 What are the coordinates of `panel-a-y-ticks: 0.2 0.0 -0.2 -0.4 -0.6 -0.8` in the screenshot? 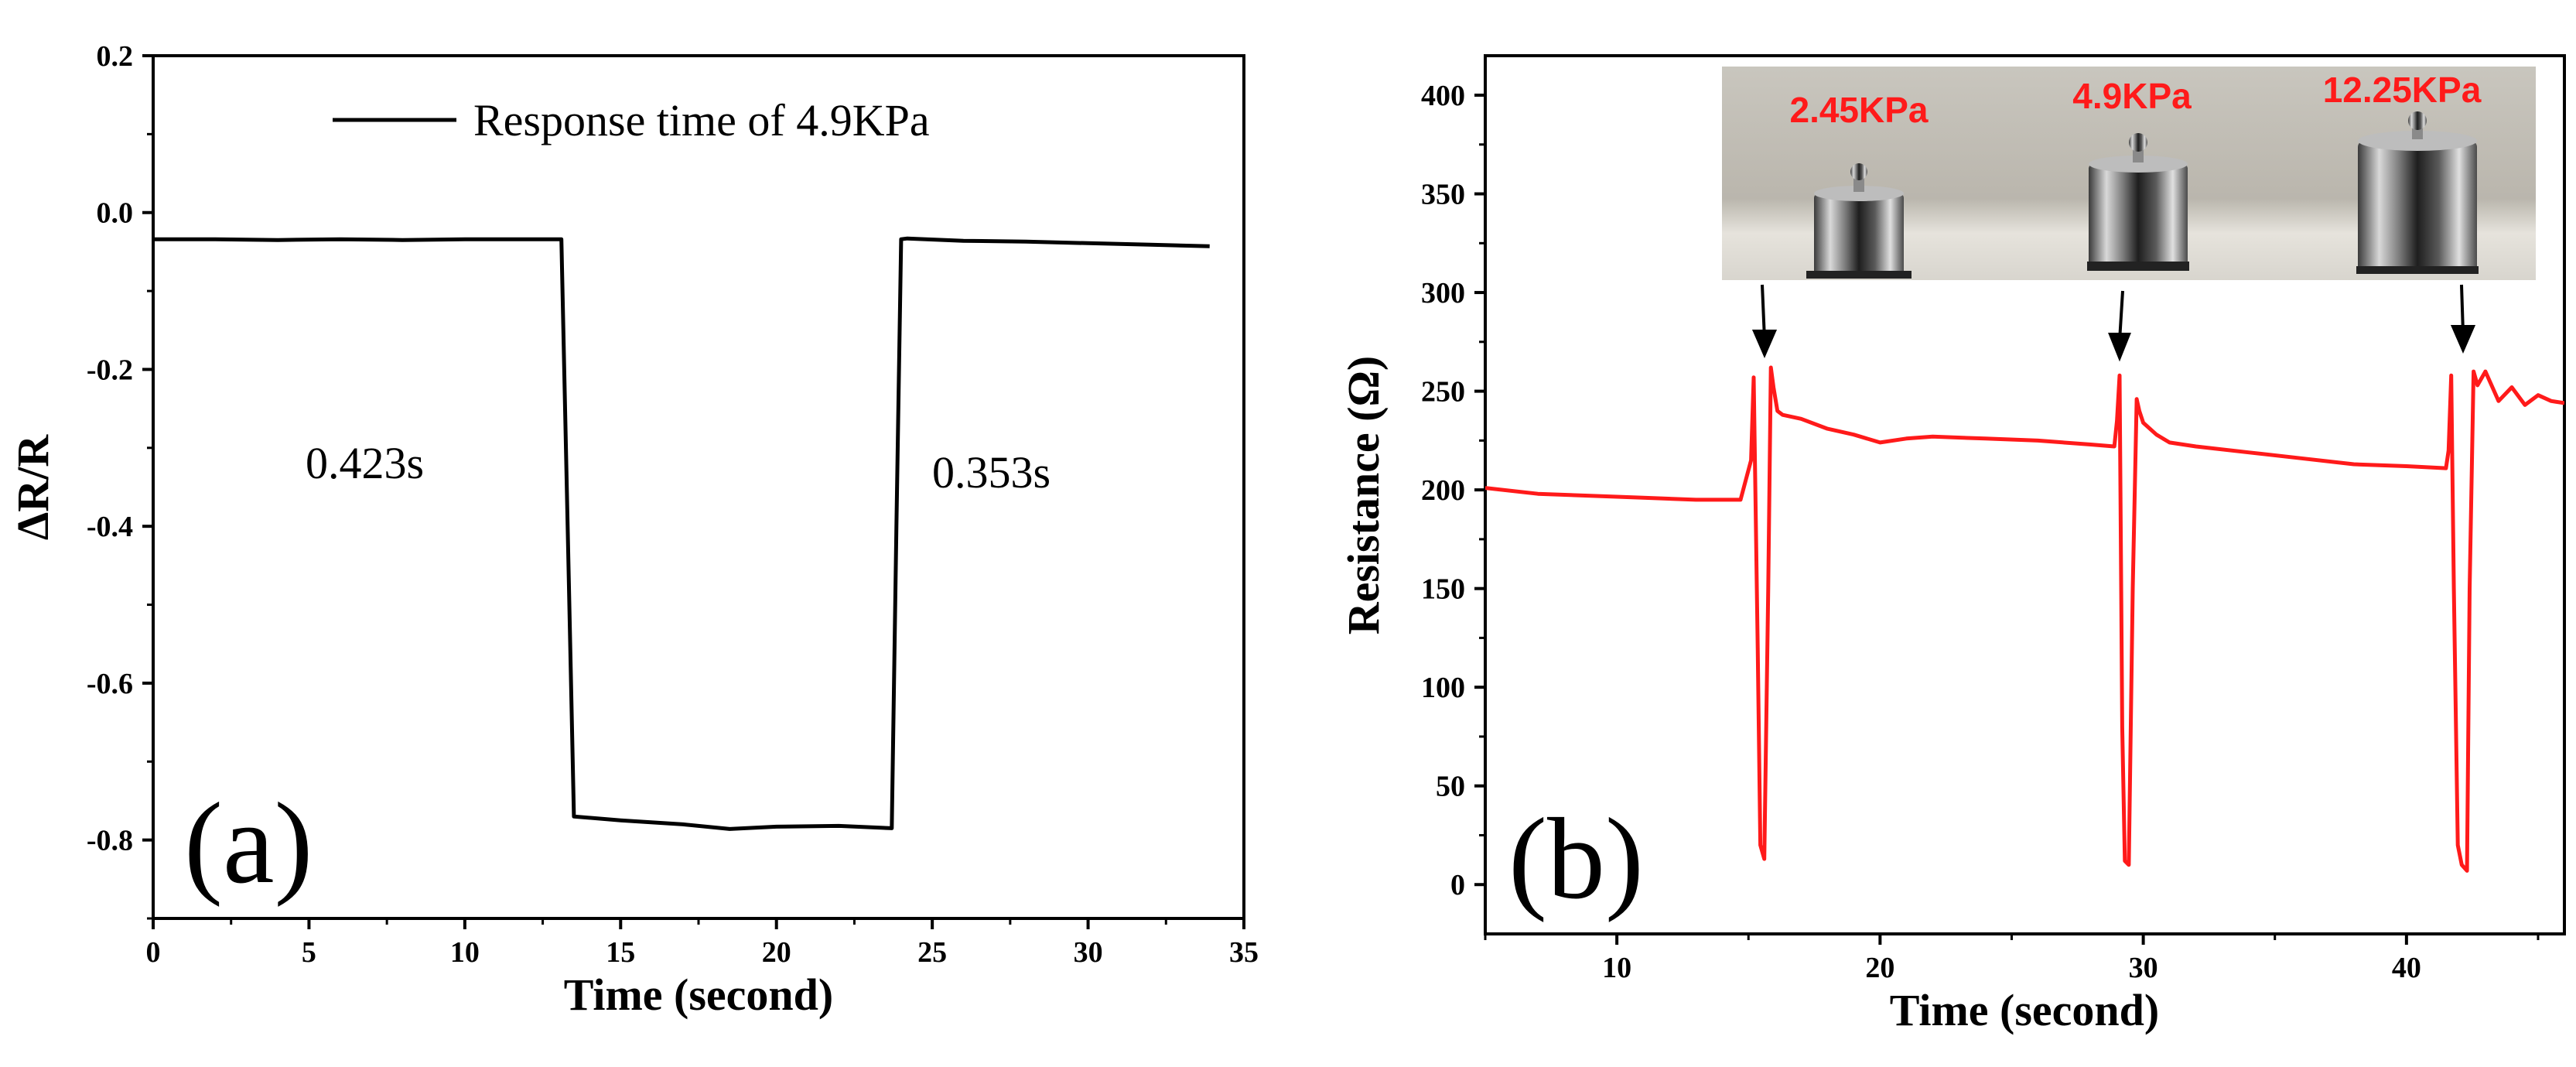 It's located at (120, 480).